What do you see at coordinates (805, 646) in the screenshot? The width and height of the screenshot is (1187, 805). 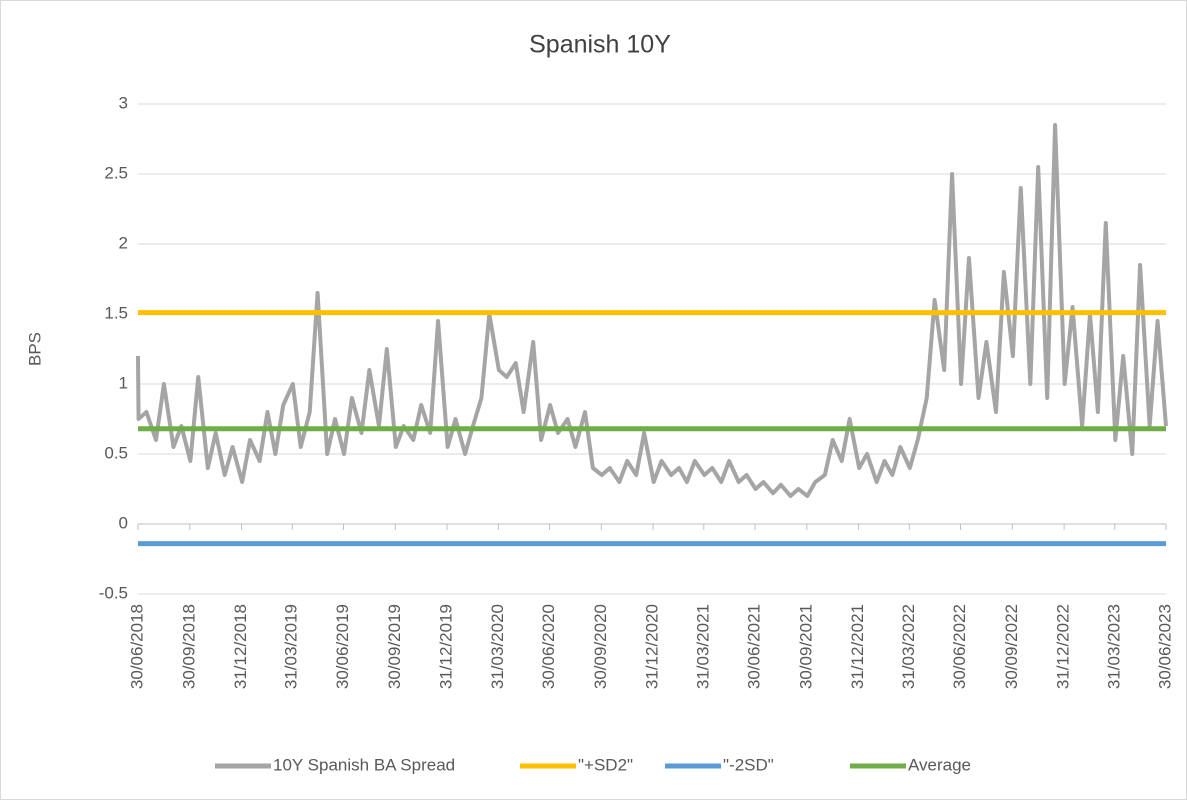 I see `x-tick-label: 30/09/2021` at bounding box center [805, 646].